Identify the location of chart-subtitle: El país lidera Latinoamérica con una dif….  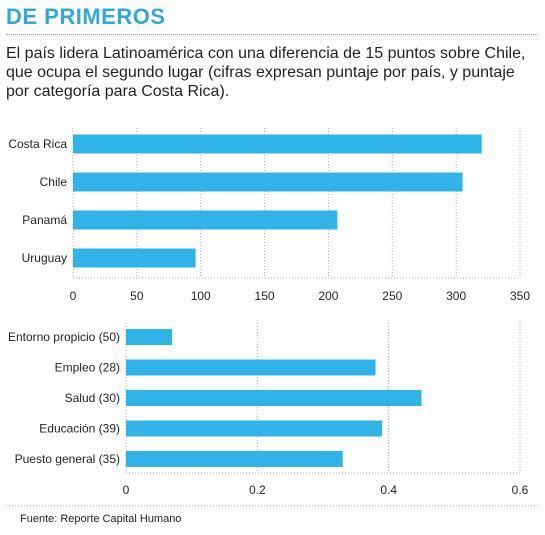
(266, 72).